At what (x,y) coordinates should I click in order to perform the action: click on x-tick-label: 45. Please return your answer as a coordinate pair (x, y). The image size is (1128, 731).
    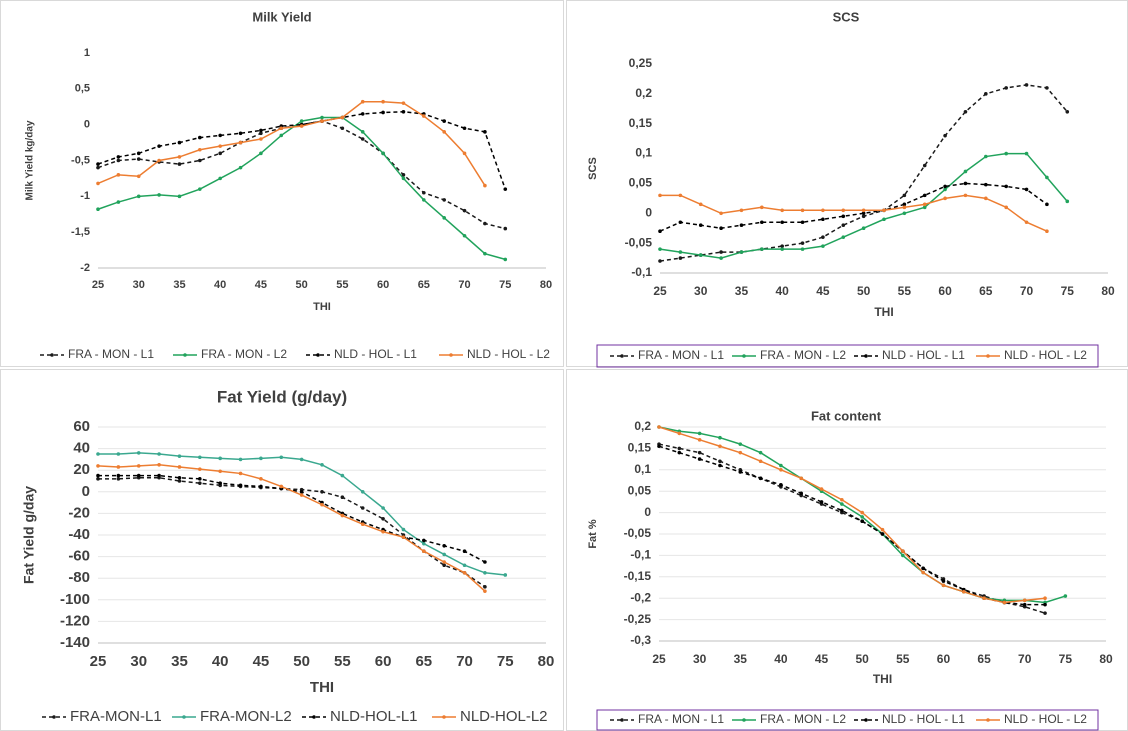
    Looking at the image, I should click on (261, 285).